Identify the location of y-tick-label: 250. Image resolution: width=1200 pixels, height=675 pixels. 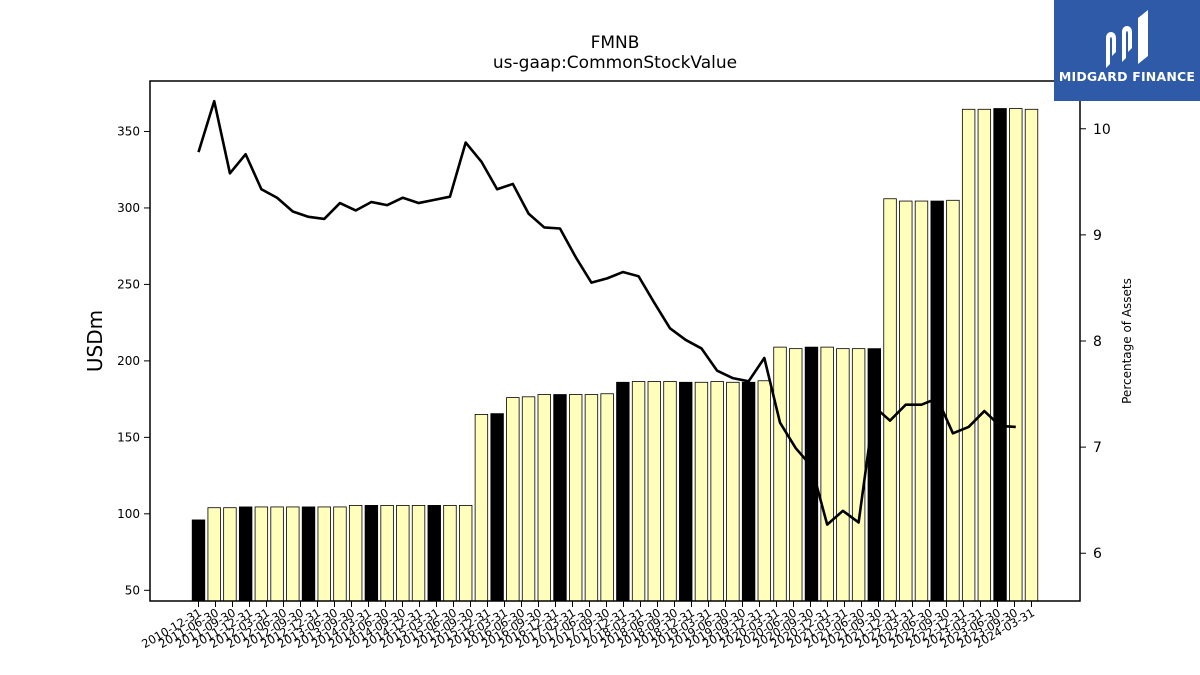
(128, 284).